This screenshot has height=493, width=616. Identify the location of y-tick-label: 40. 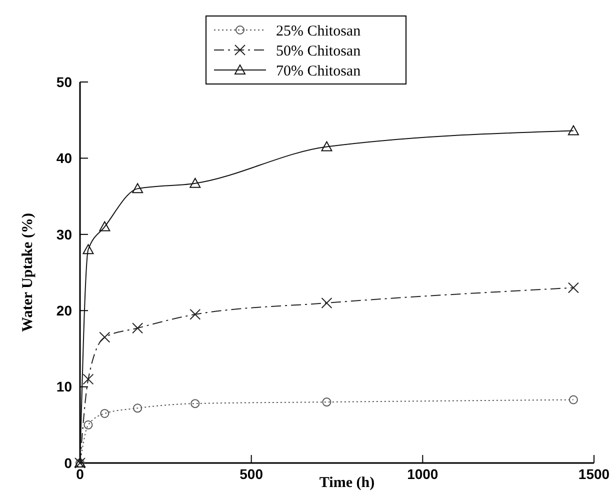
(64, 158).